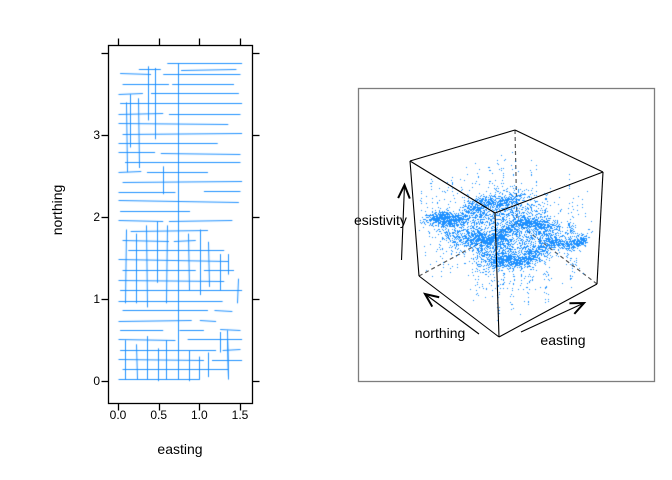 The image size is (672, 480). I want to click on y-tick-label: 0, so click(96, 380).